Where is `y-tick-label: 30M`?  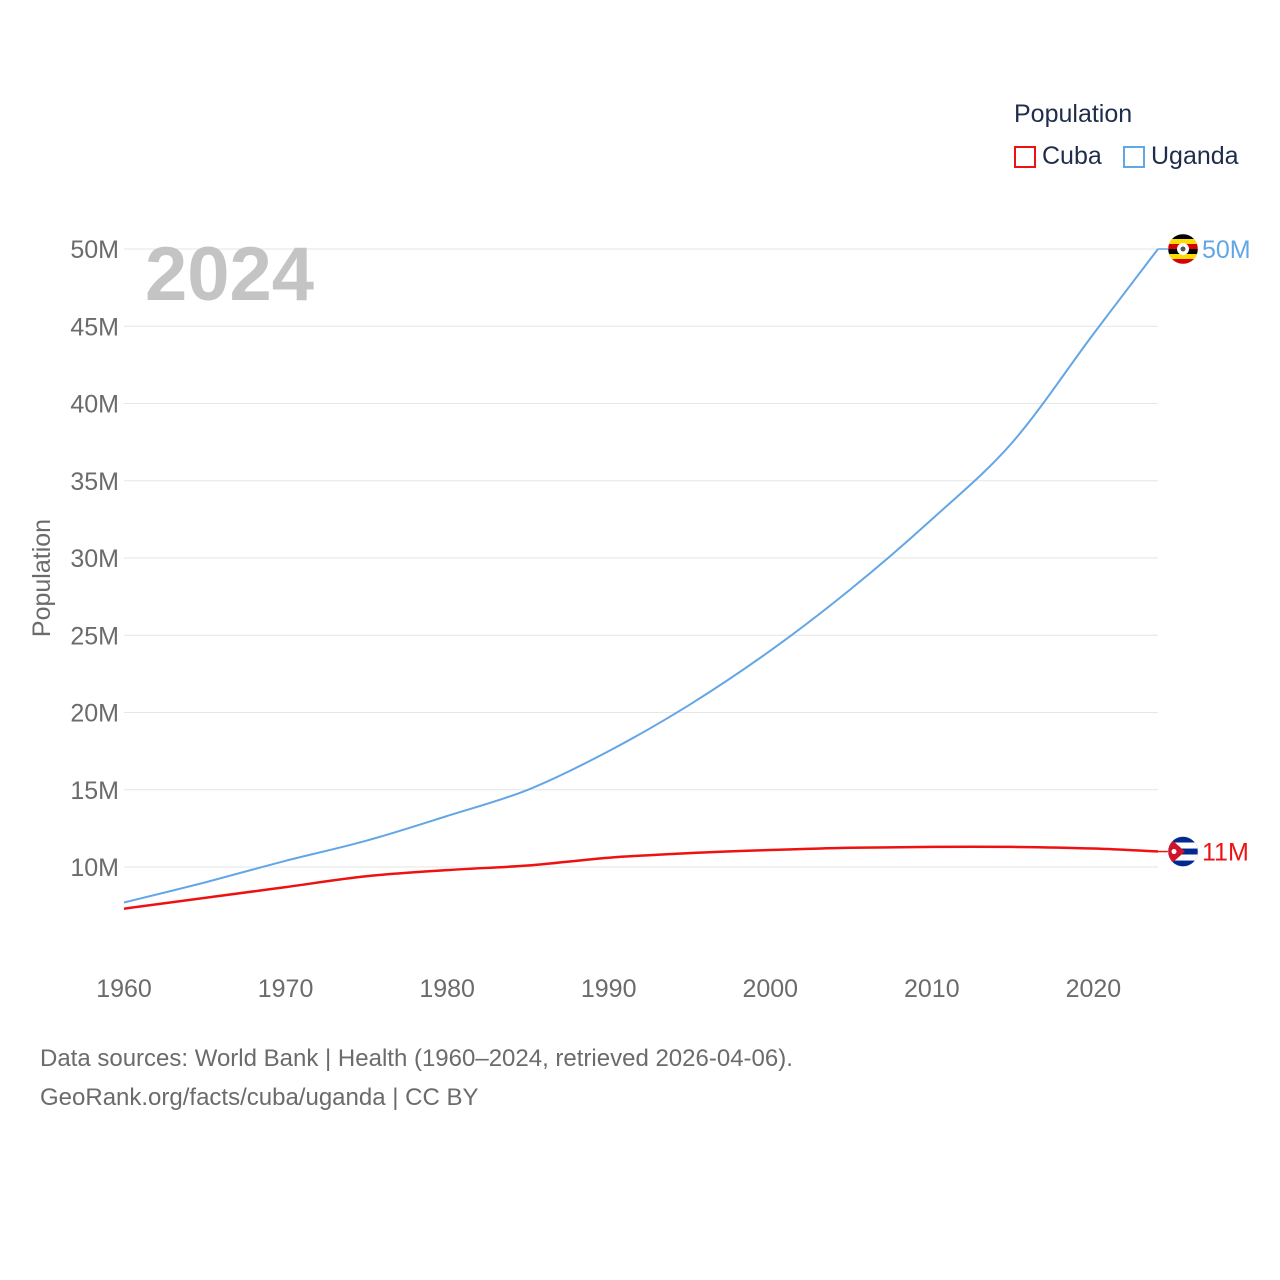 y-tick-label: 30M is located at coordinates (94, 559).